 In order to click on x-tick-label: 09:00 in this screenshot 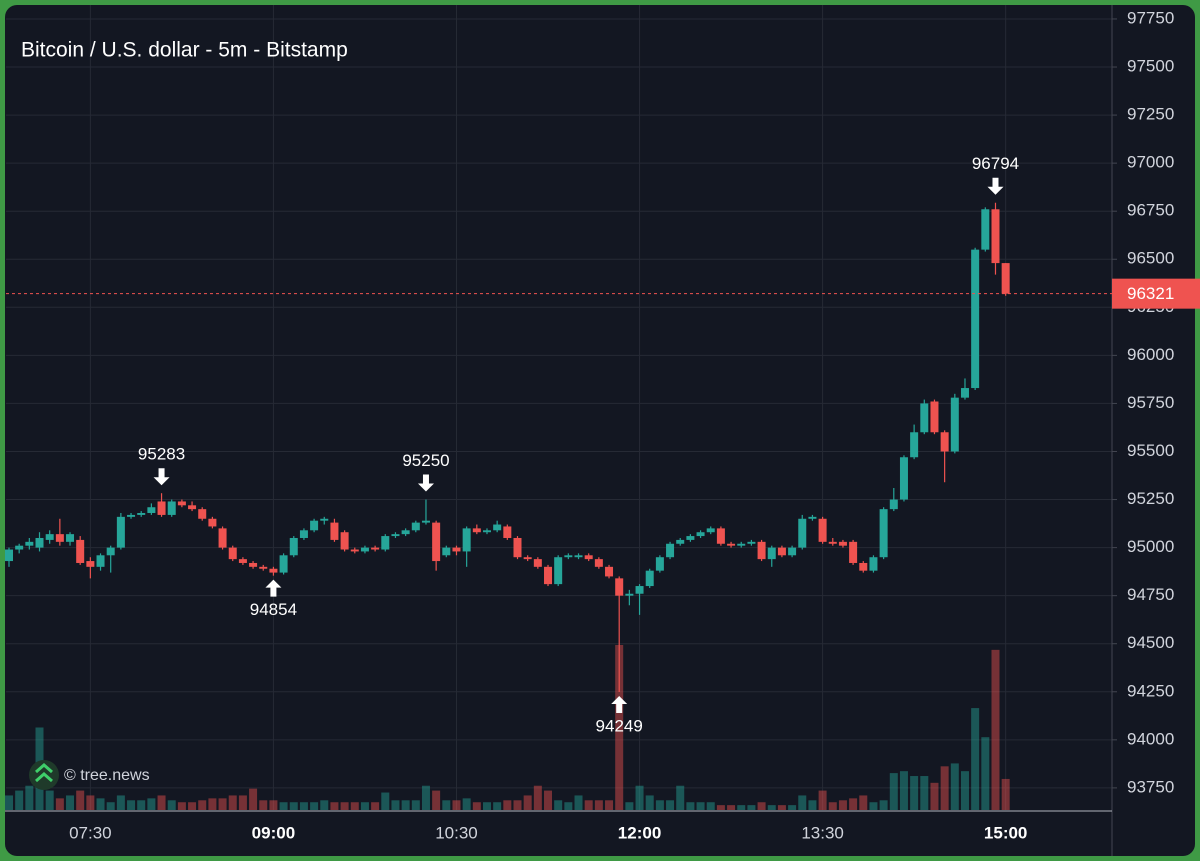, I will do `click(273, 832)`.